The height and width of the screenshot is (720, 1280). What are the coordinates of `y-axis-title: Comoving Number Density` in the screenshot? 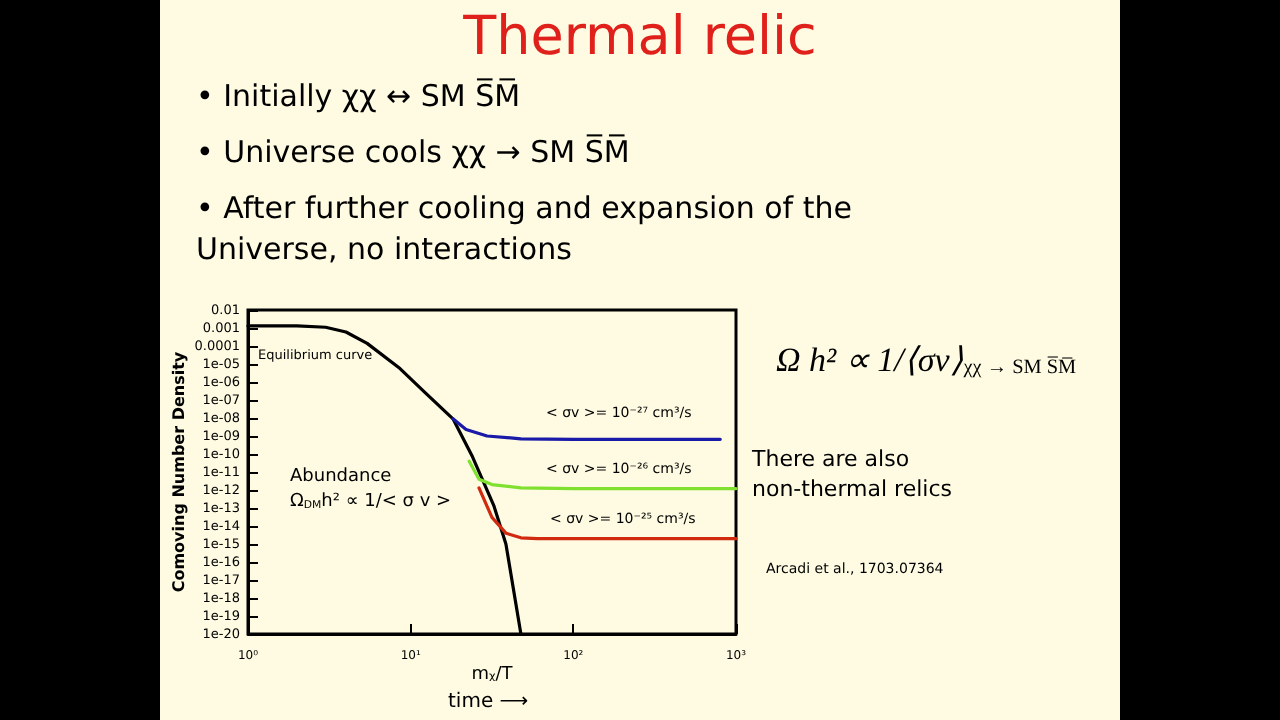 It's located at (178, 471).